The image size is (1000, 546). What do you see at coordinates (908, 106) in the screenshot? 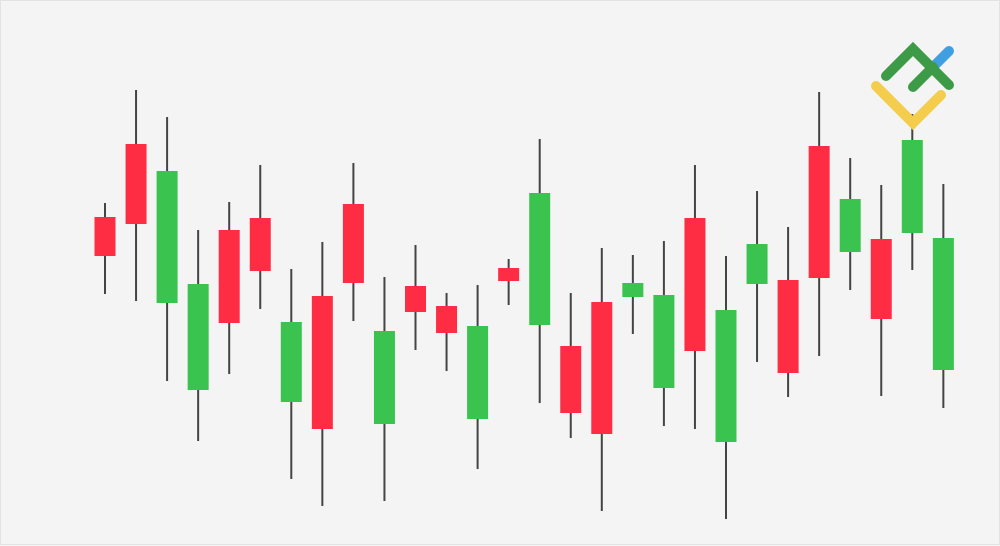
I see `logo-yellow-stroke` at bounding box center [908, 106].